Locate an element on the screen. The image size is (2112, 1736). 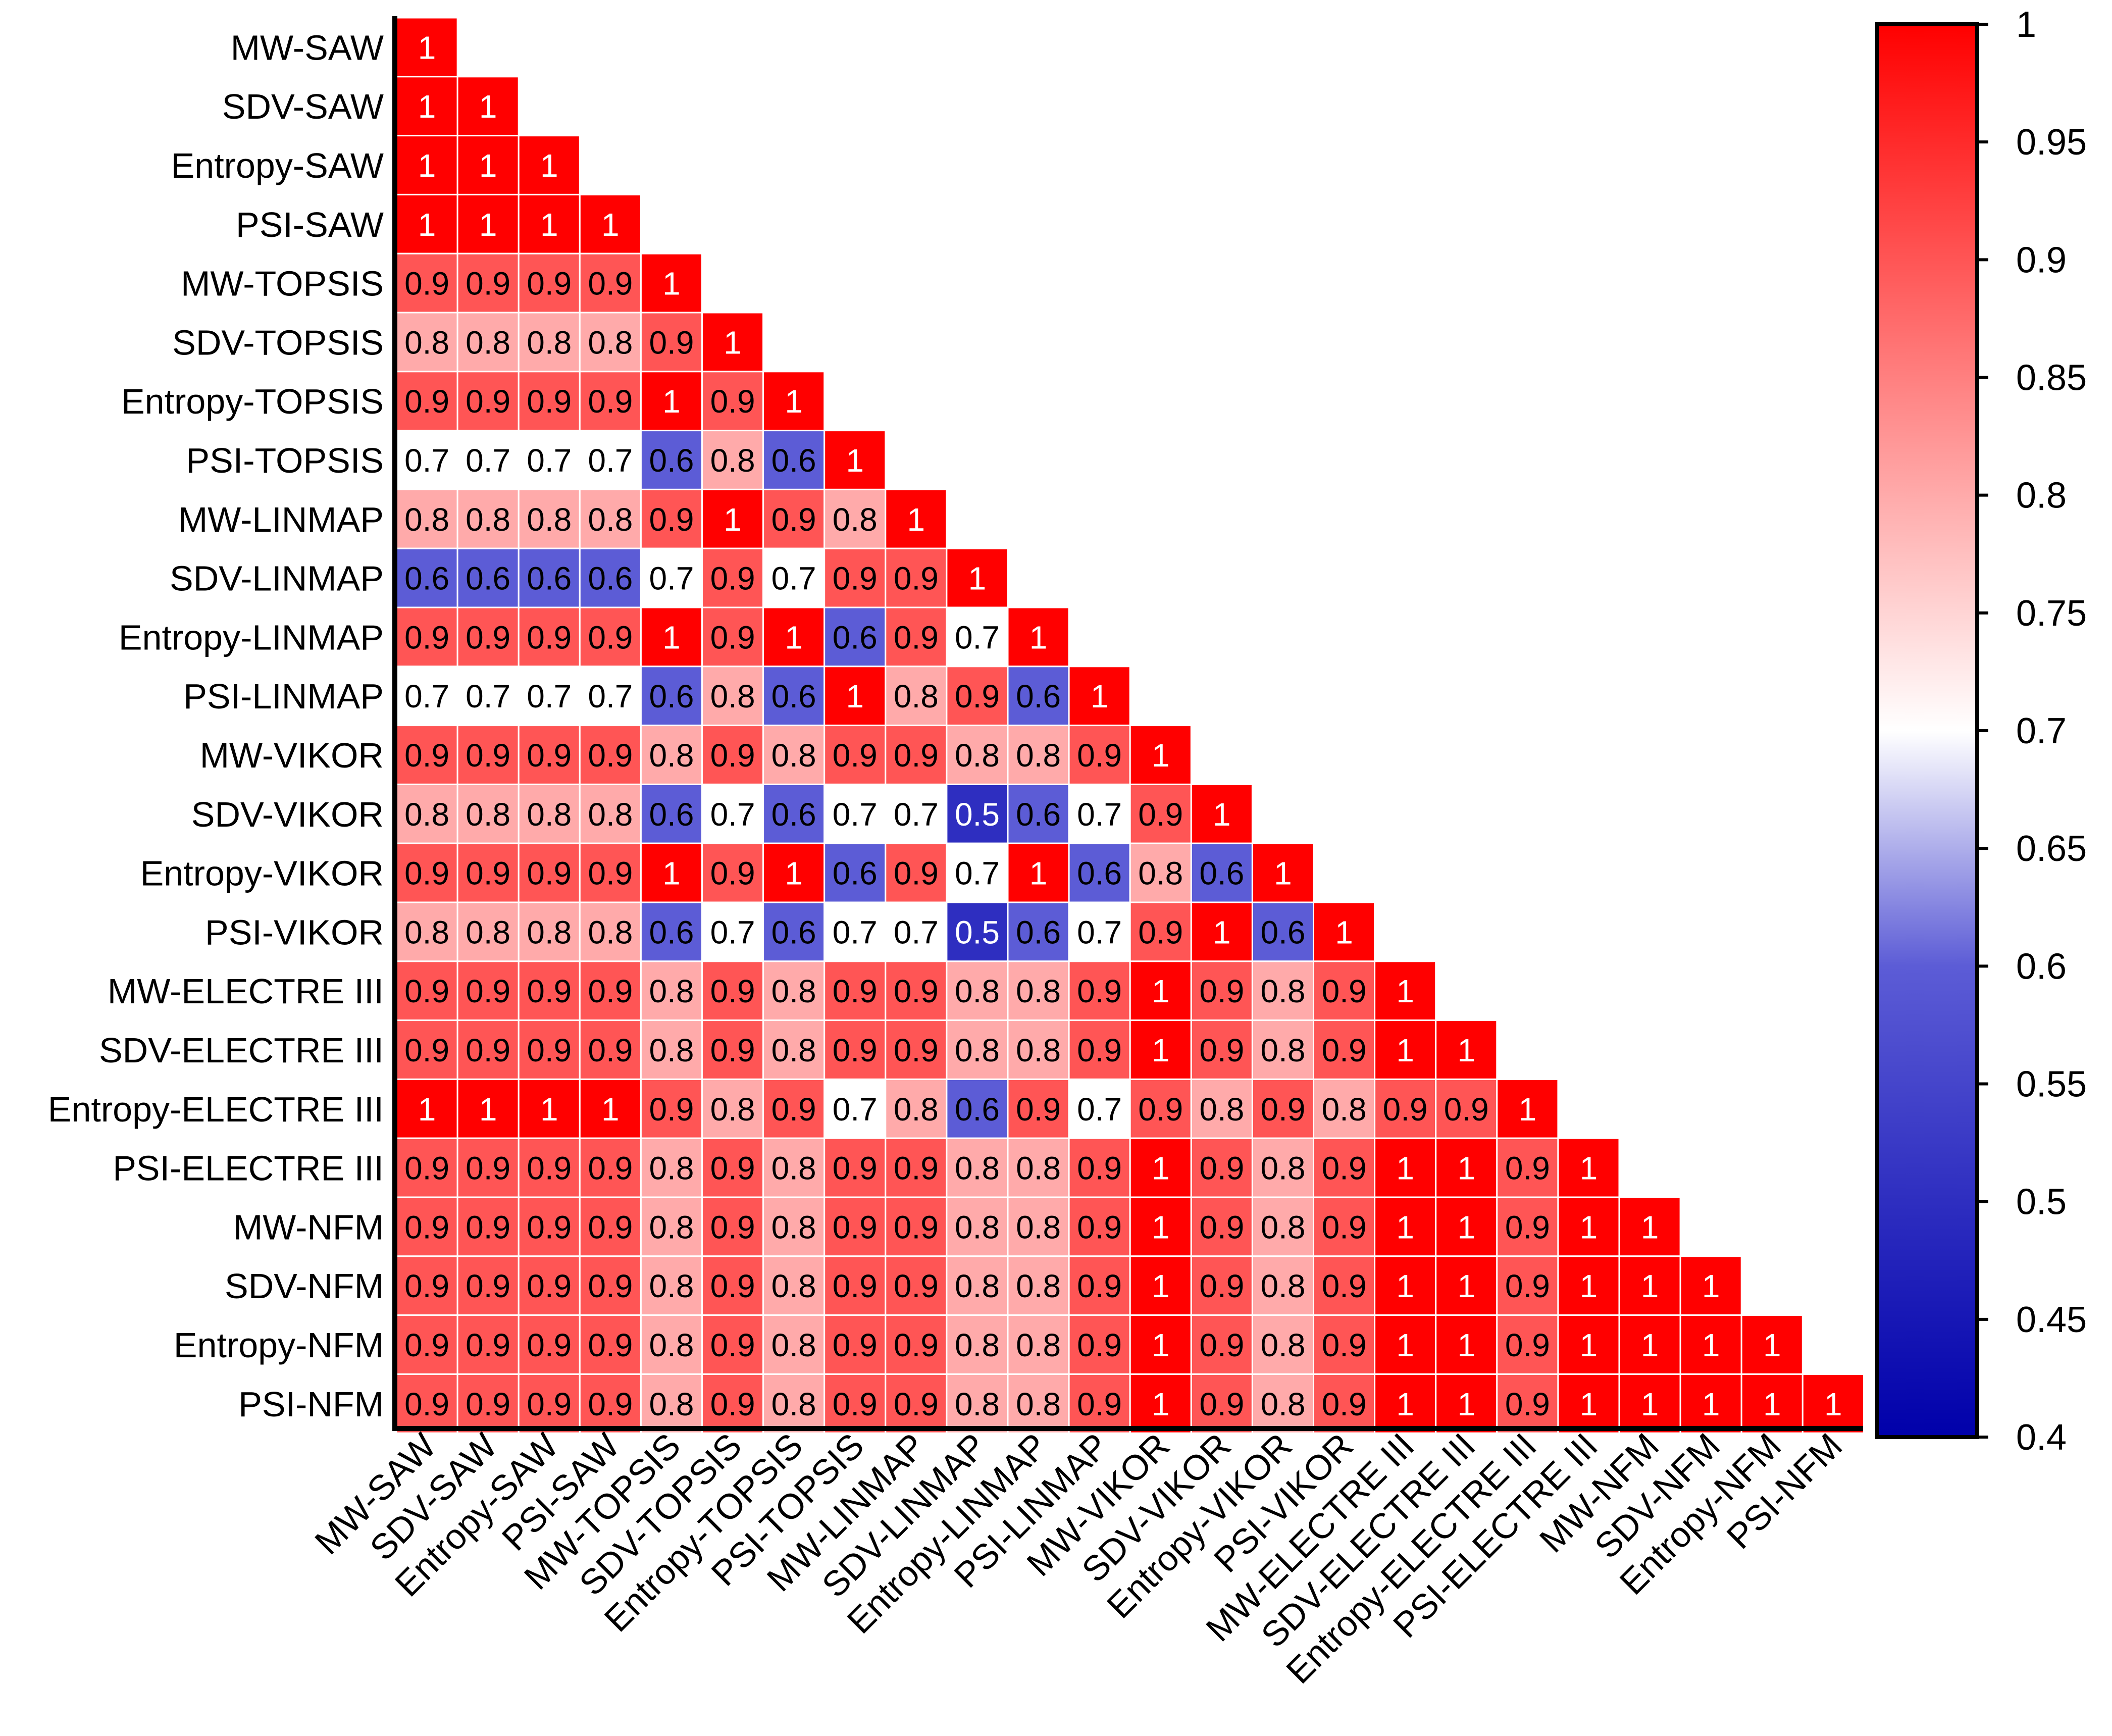
colorbar-tick-label: 0.6 is located at coordinates (2041, 966).